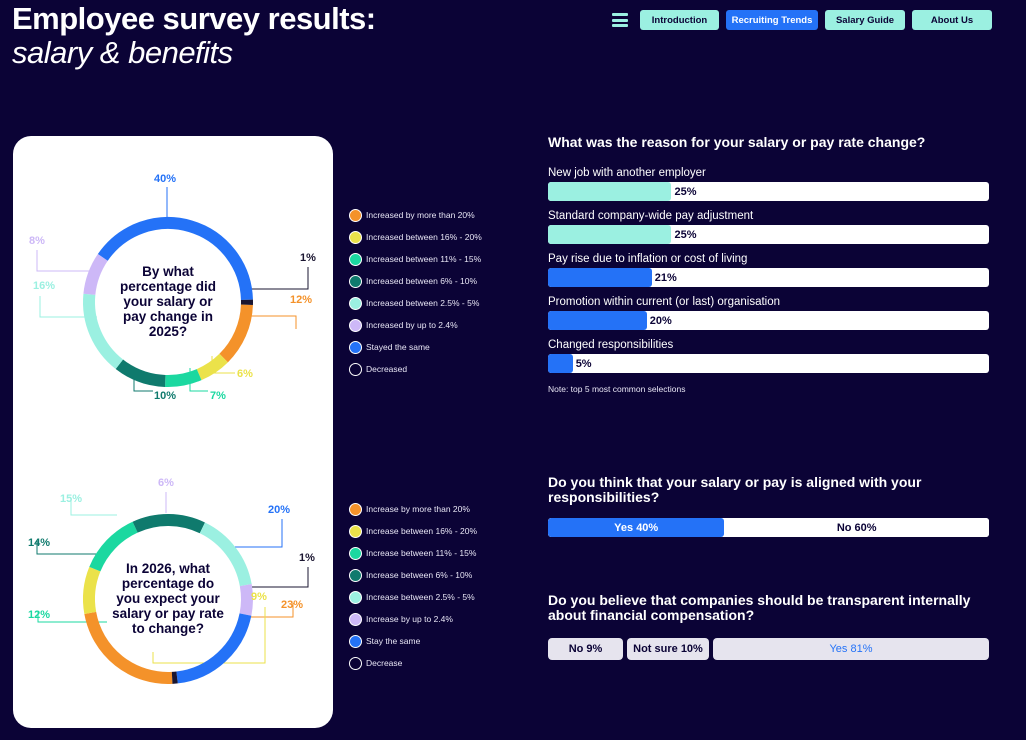  Describe the element at coordinates (772, 20) in the screenshot. I see `nav-recruiting-trends-button: Recruiting Trends` at that location.